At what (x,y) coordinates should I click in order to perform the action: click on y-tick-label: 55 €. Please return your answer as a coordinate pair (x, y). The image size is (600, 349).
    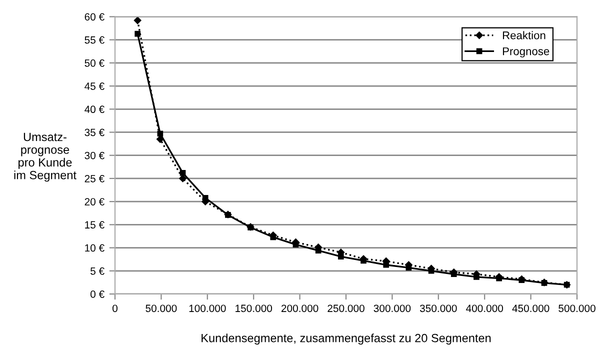
    Looking at the image, I should click on (94, 40).